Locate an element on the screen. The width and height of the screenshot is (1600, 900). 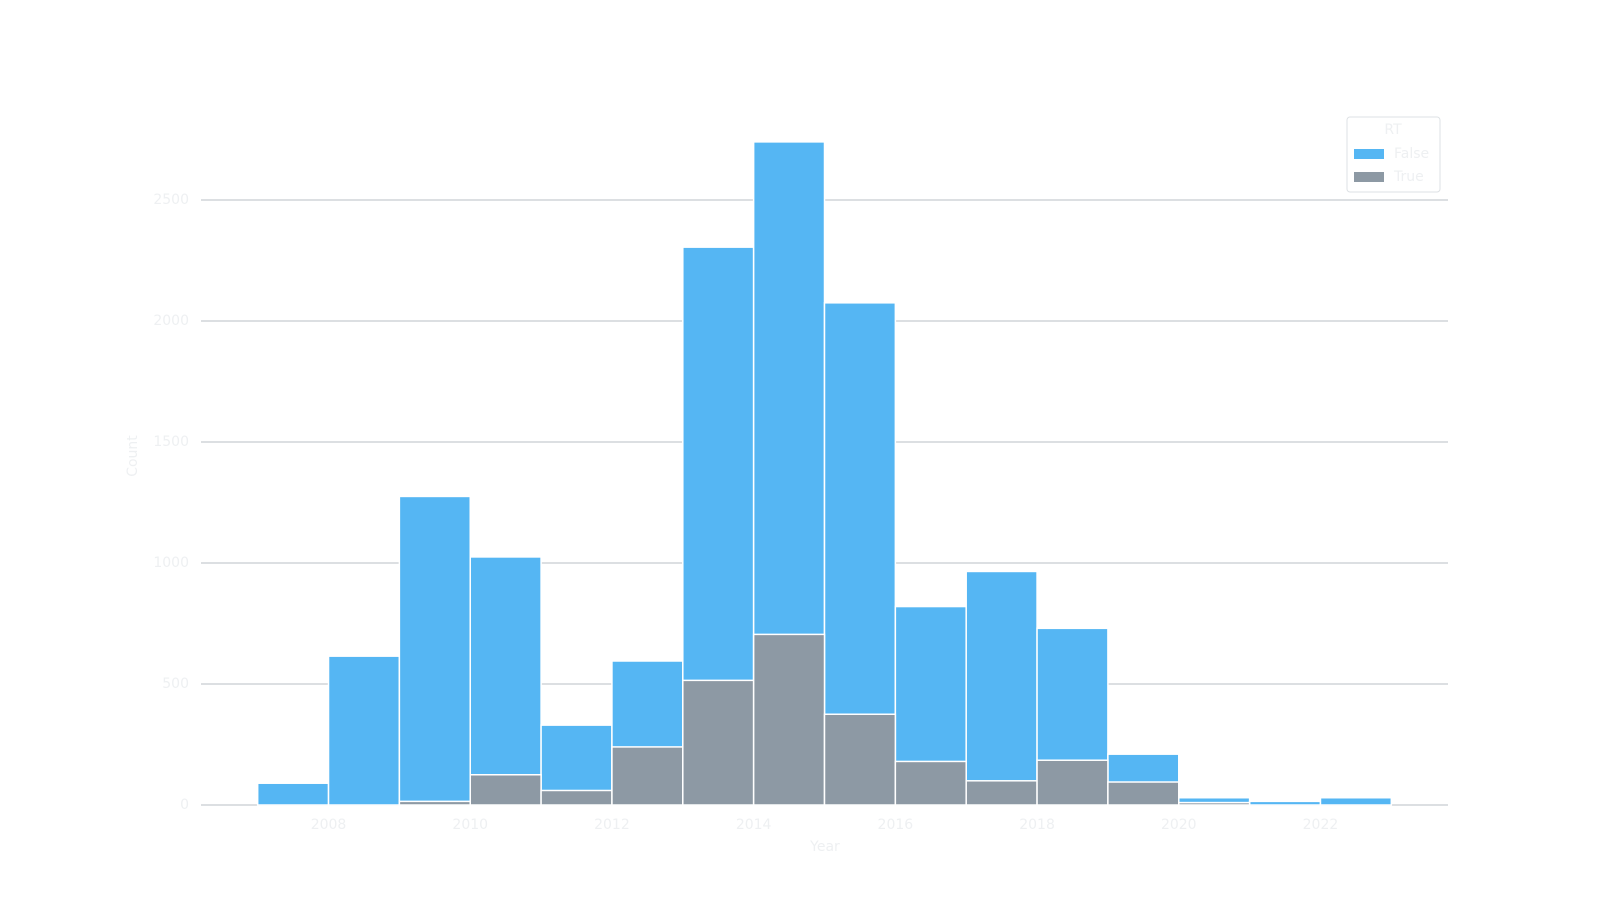
y-axis-label: Count is located at coordinates (133, 456).